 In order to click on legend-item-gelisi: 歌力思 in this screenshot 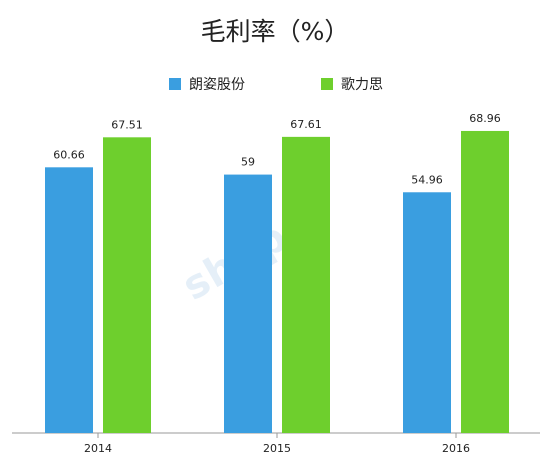, I will do `click(352, 84)`.